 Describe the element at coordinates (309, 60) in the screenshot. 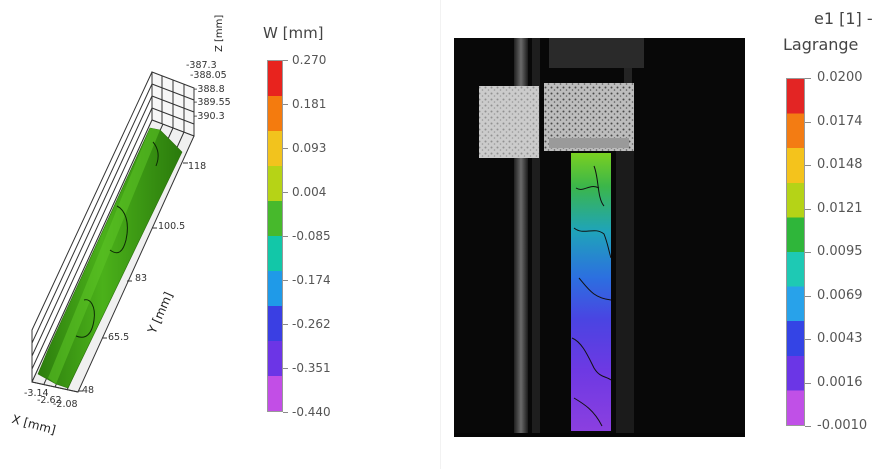

I see `colorbar-tick-label: 0.270` at that location.